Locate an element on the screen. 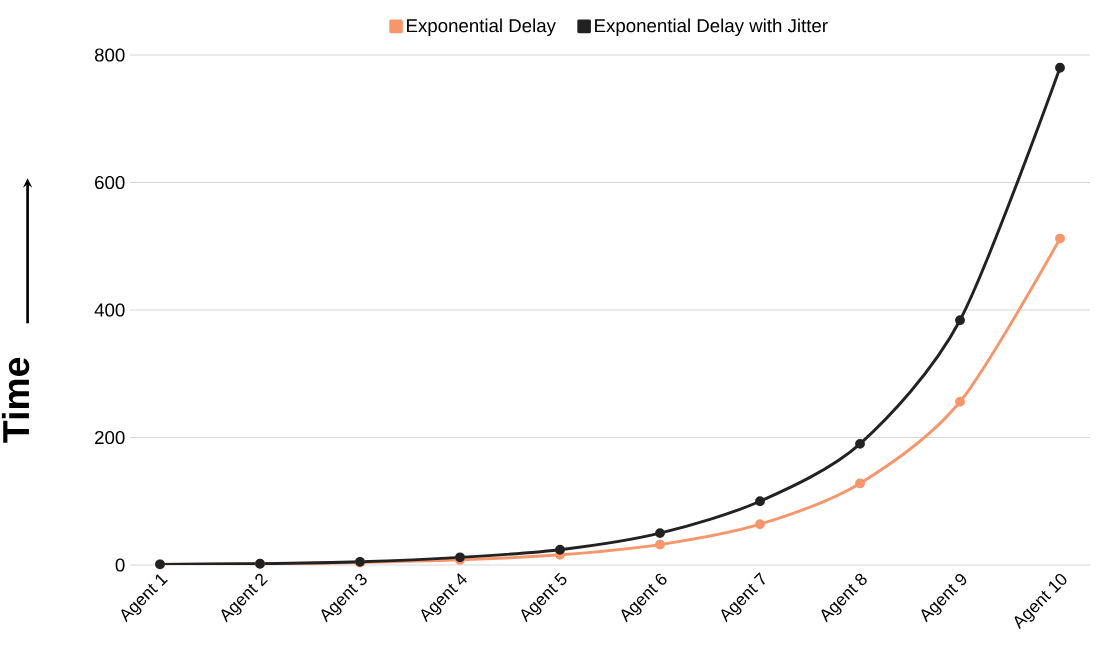  y-tick-label: 200 is located at coordinates (110, 437).